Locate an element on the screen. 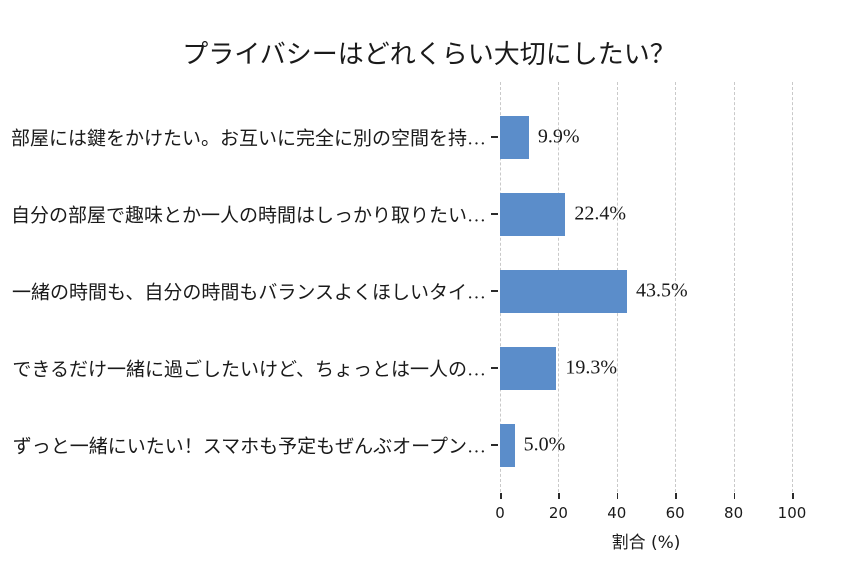 Image resolution: width=846 pixels, height=588 pixels. x-tick-label: 40 is located at coordinates (617, 513).